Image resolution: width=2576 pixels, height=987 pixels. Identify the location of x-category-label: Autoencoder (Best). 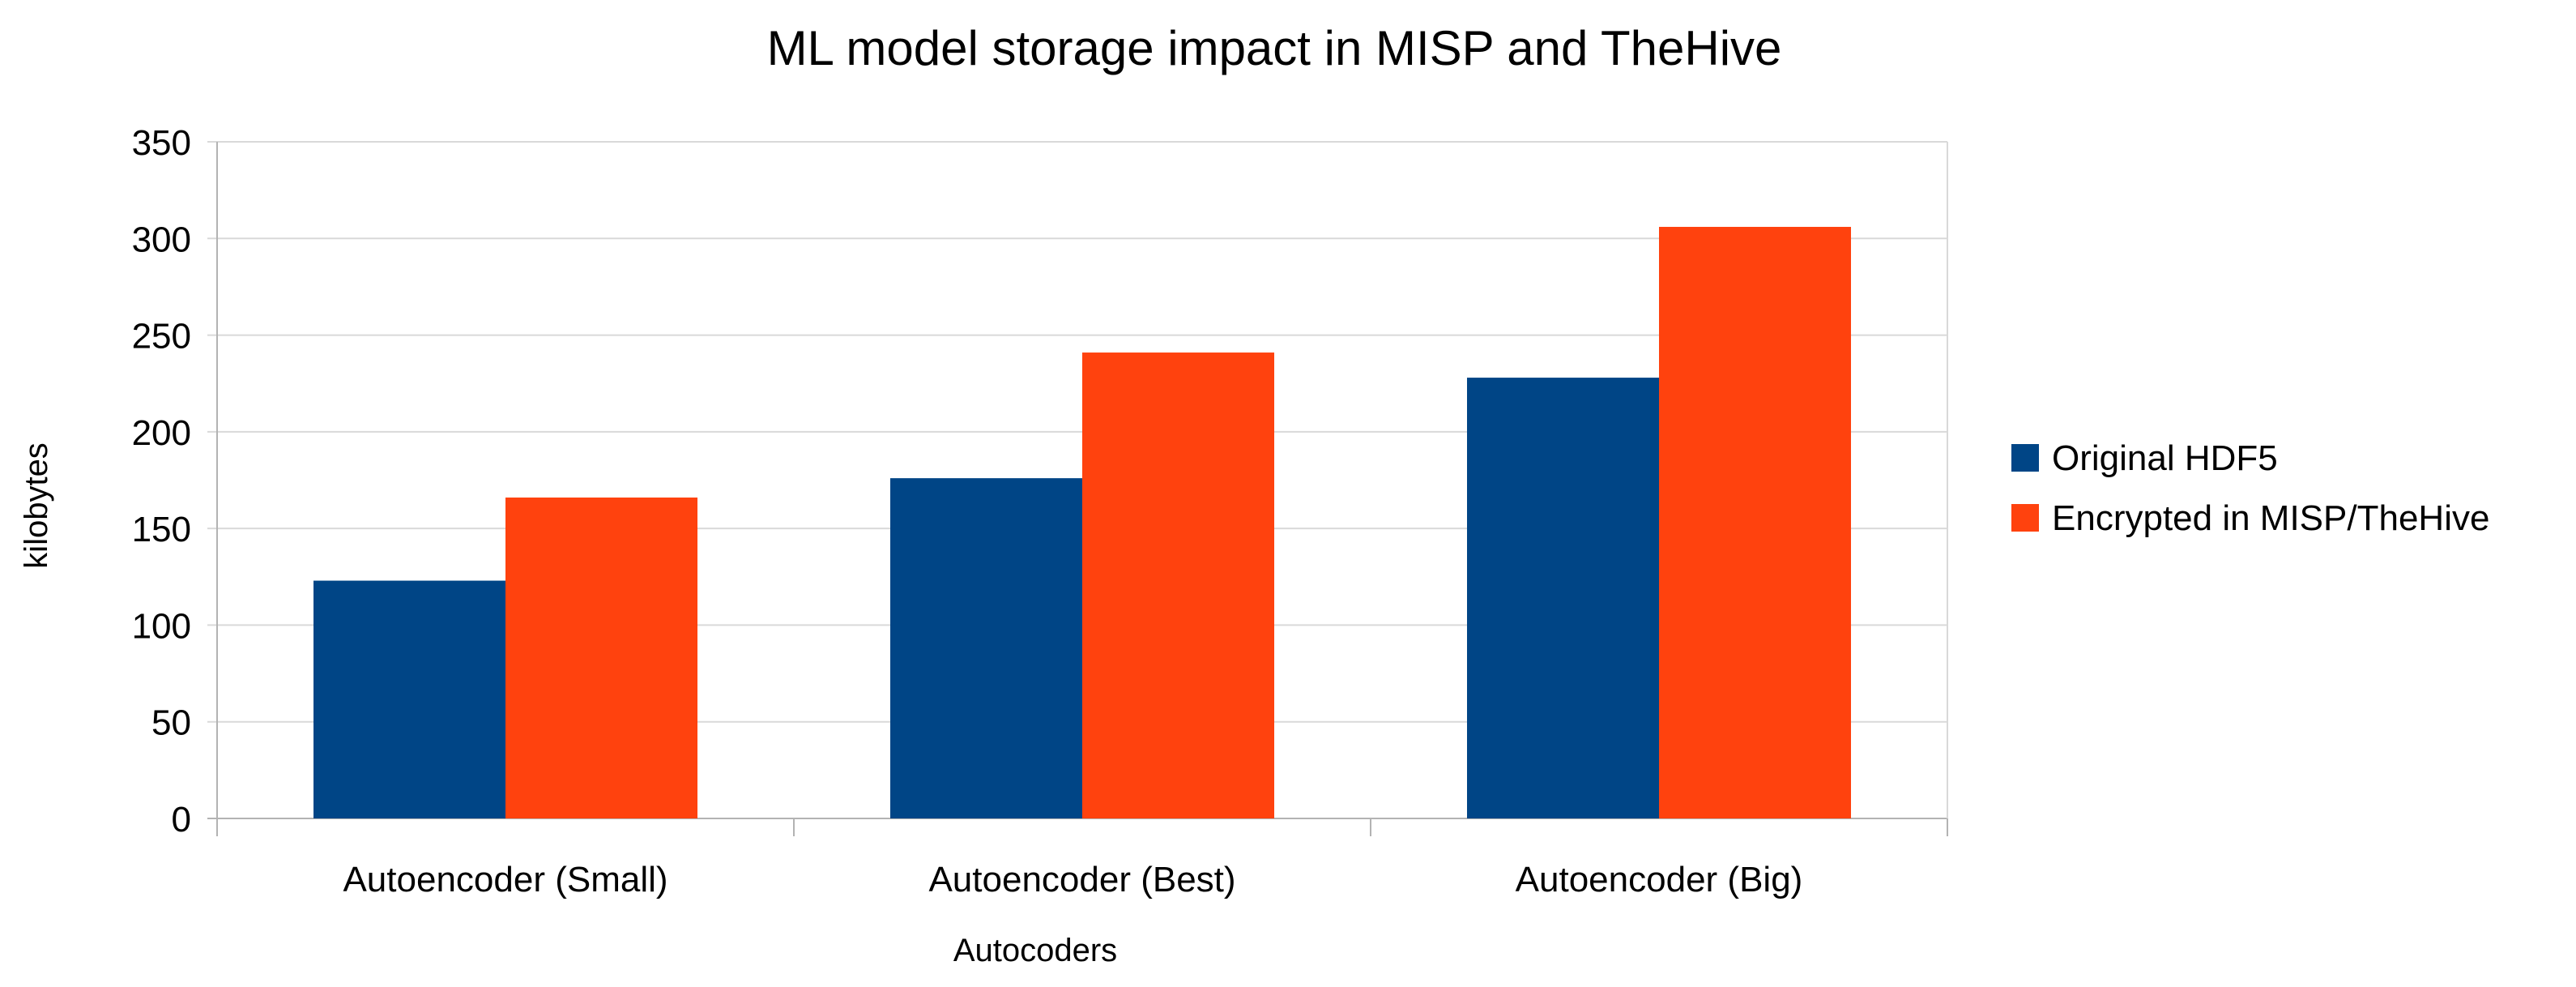
(1081, 879).